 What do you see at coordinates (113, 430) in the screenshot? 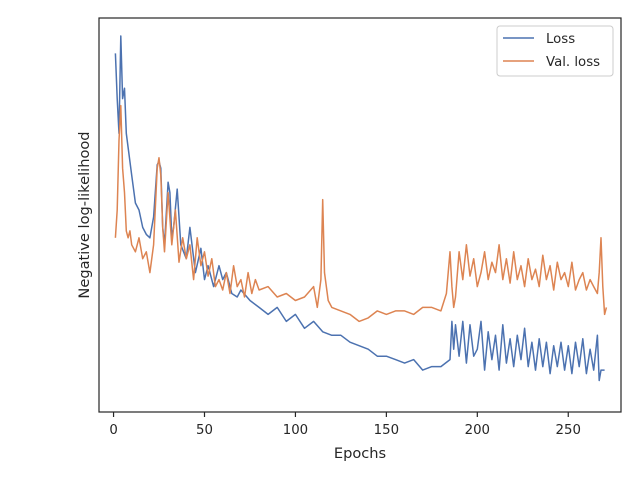
I see `x-tick-label: 0` at bounding box center [113, 430].